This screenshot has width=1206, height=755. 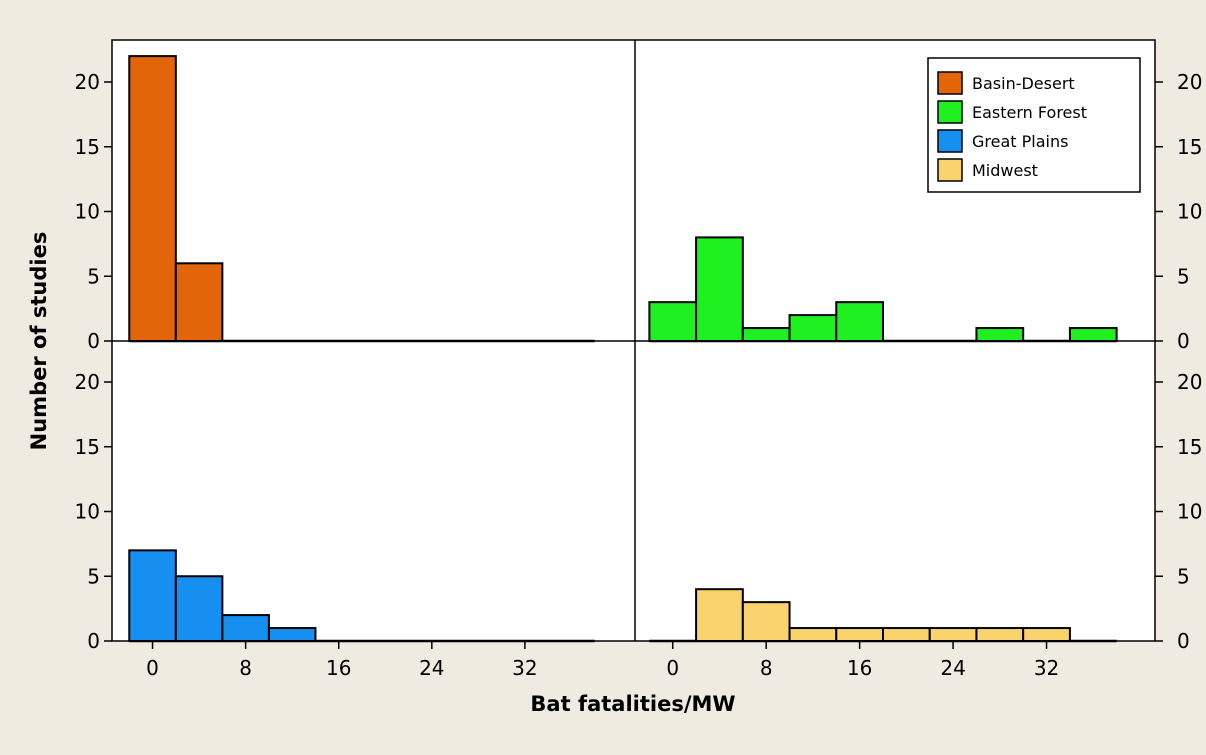 I want to click on x-axis-title: Bat fatalities/MW, so click(x=632, y=704).